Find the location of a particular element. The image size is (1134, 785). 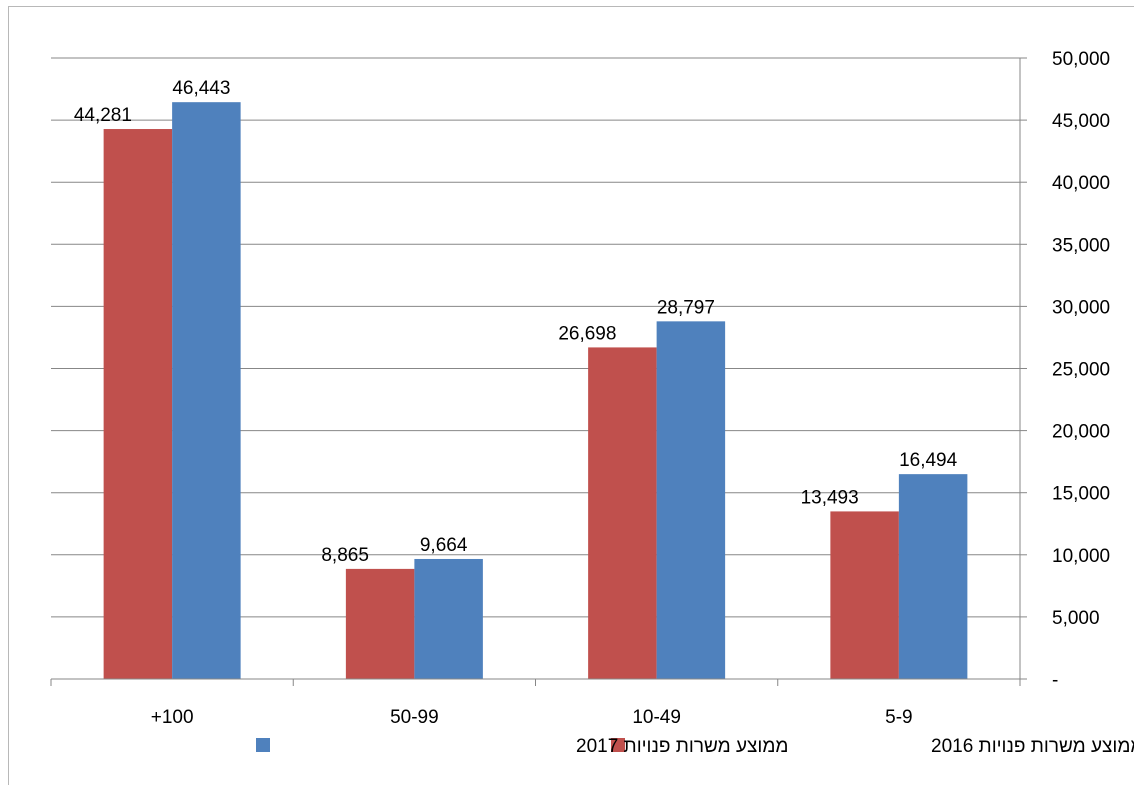

legend-swatch-2017 is located at coordinates (263, 745).